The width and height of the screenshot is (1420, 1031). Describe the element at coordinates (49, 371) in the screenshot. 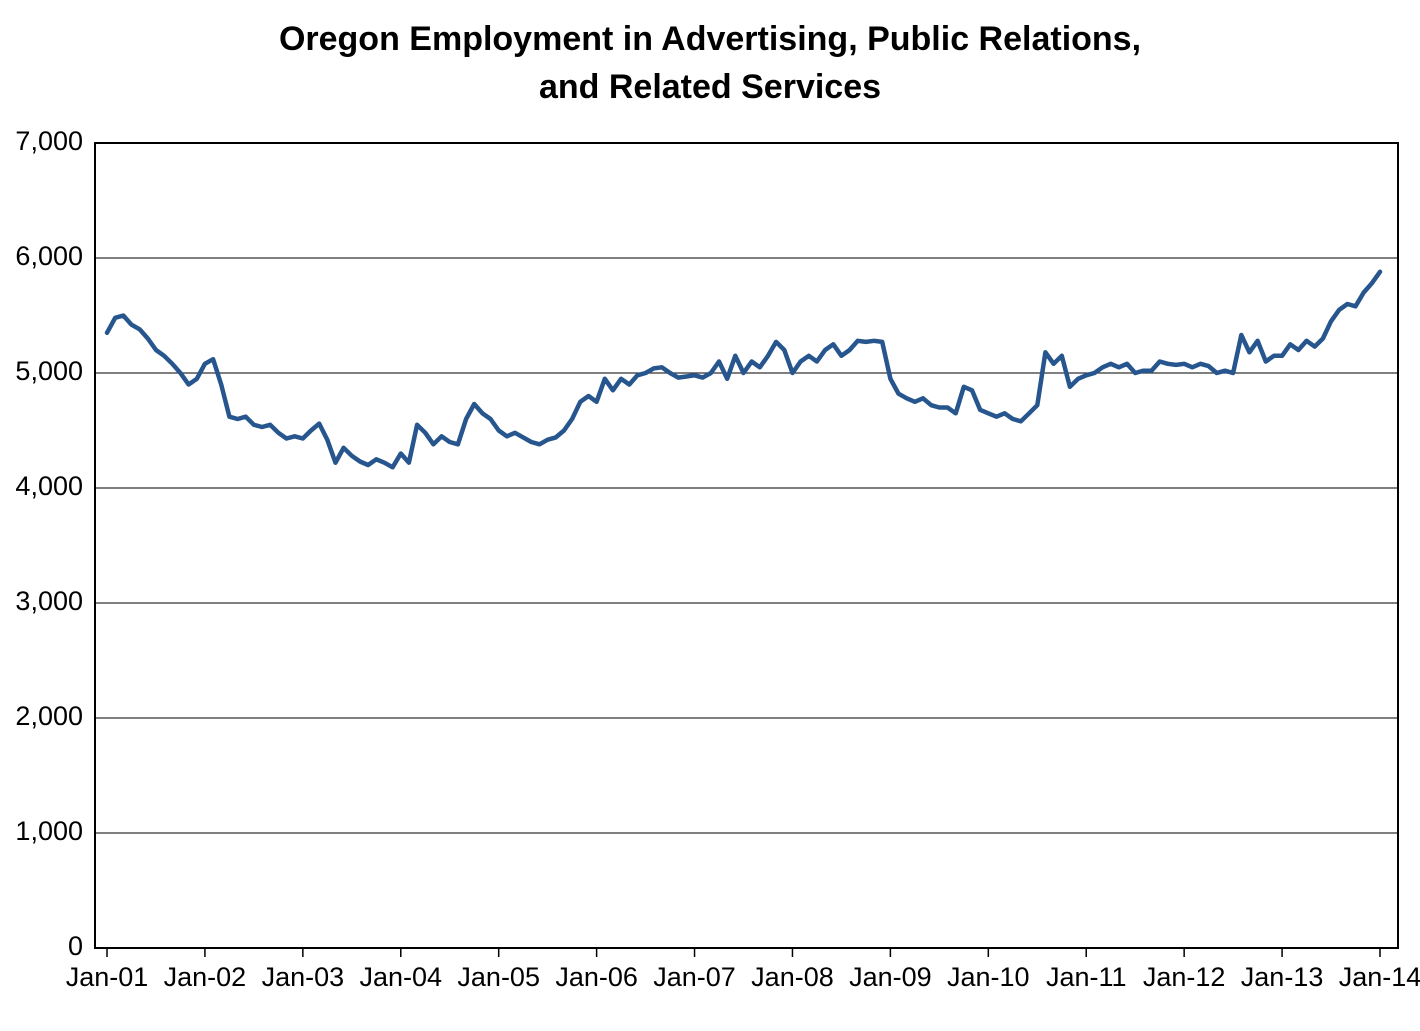

I see `y-axis-label: 5,000` at that location.